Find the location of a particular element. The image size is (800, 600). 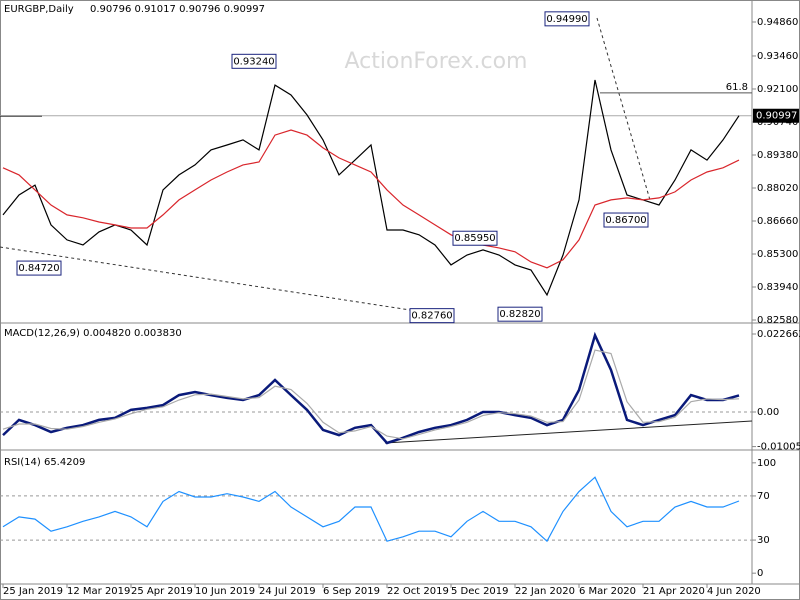

x-tick-label: 4 Jun 2020 is located at coordinates (734, 591).